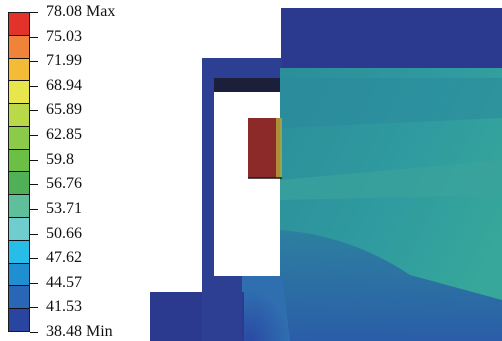 This screenshot has height=341, width=502. Describe the element at coordinates (391, 180) in the screenshot. I see `green-stripe` at that location.